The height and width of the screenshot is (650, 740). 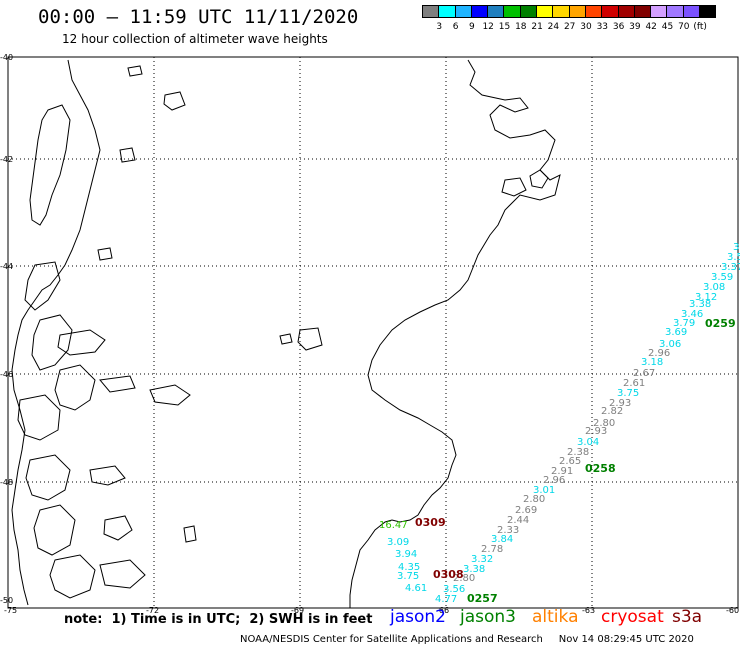 What do you see at coordinates (50, 165) in the screenshot?
I see `chiloe-island` at bounding box center [50, 165].